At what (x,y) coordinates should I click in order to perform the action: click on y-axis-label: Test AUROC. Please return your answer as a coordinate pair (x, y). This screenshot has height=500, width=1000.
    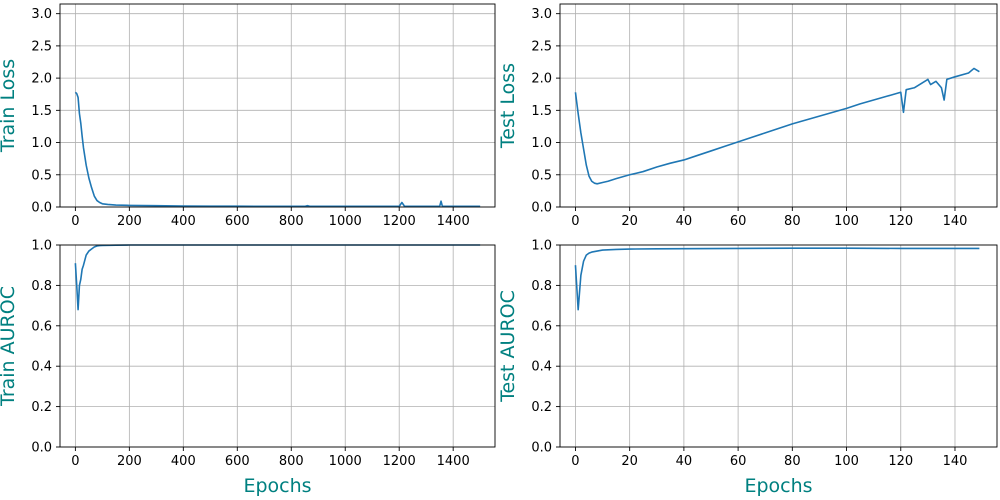
    Looking at the image, I should click on (508, 346).